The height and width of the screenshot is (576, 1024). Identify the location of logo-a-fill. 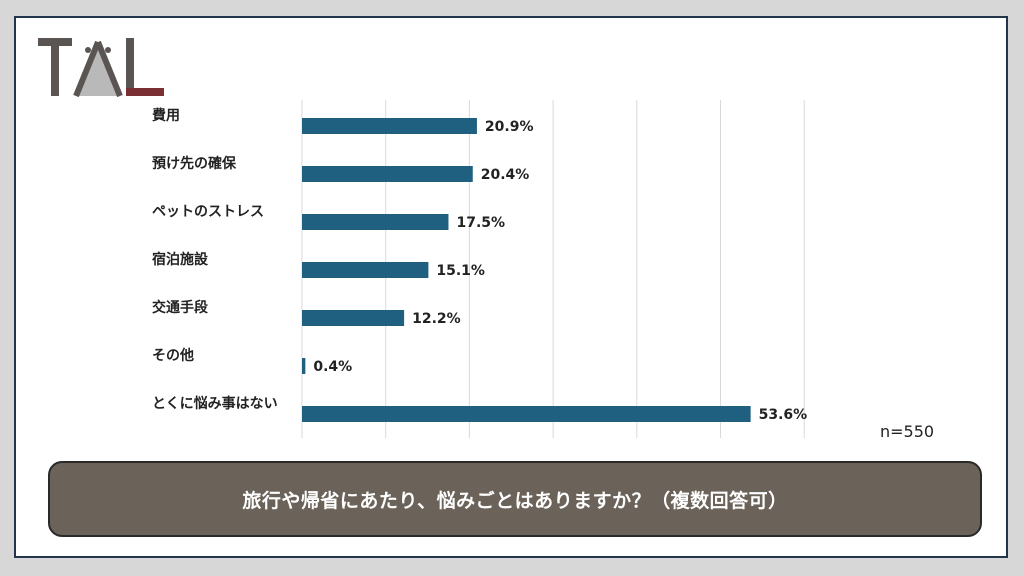
(98, 69).